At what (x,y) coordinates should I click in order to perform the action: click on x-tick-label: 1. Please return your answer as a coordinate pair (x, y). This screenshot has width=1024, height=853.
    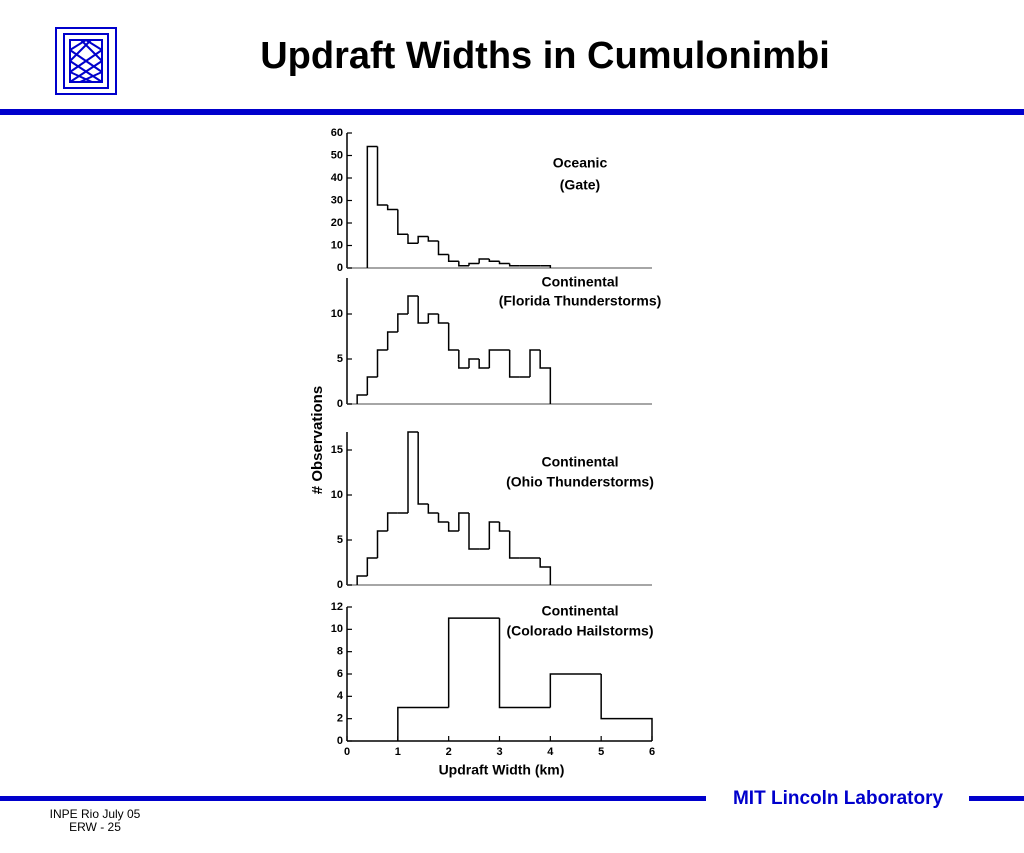
    Looking at the image, I should click on (398, 752).